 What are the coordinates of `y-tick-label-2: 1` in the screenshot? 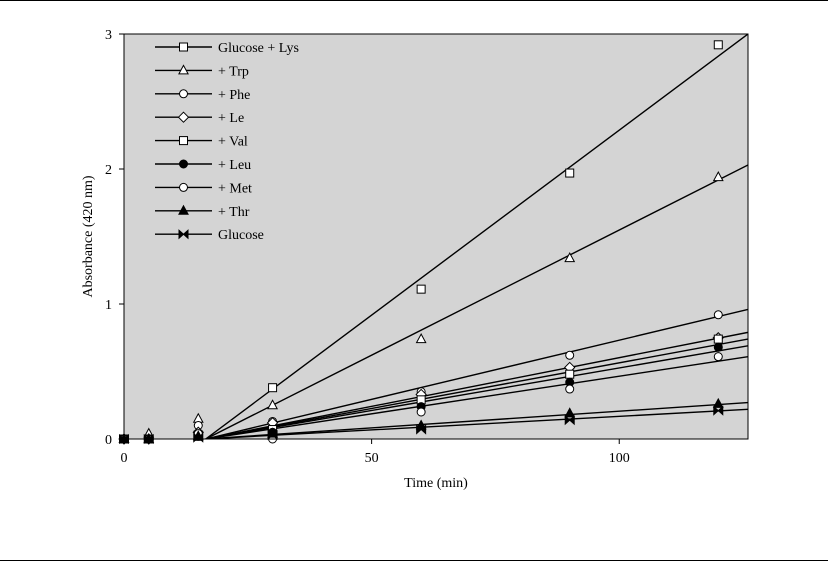 It's located at (108, 305).